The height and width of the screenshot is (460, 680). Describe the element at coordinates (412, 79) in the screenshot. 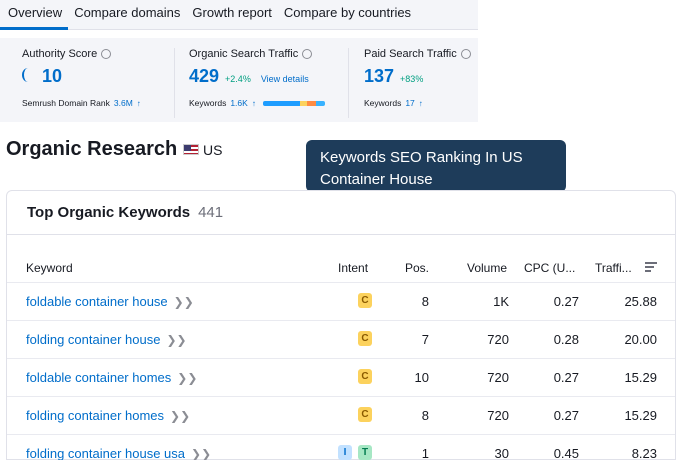

I see `paid-traffic-change: +83%` at that location.